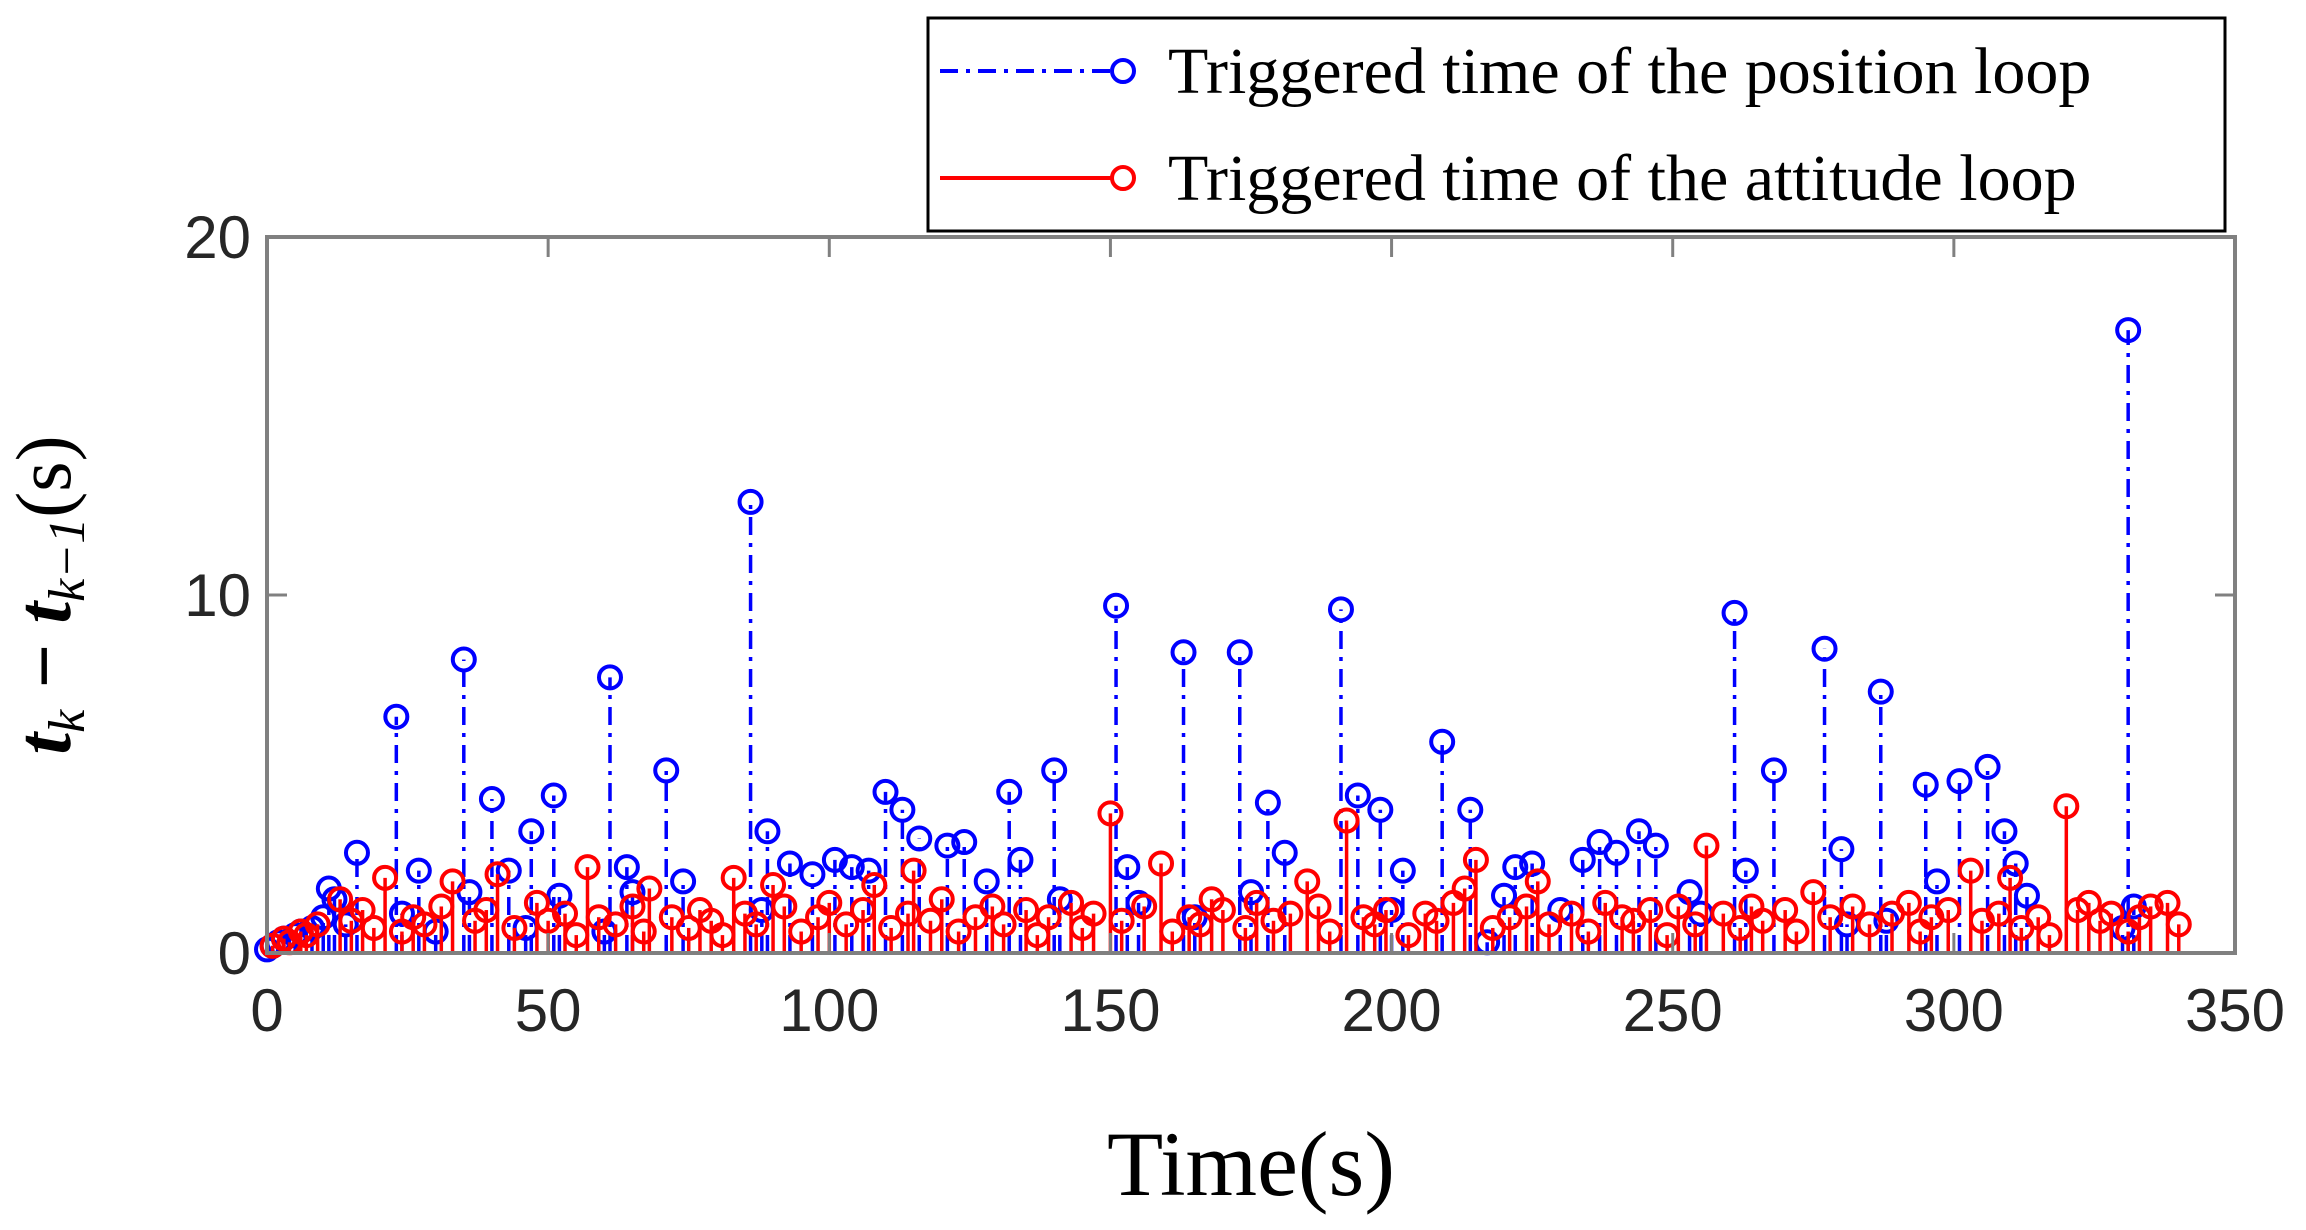  What do you see at coordinates (1629, 71) in the screenshot?
I see `legend-label: Triggered time of the position loop` at bounding box center [1629, 71].